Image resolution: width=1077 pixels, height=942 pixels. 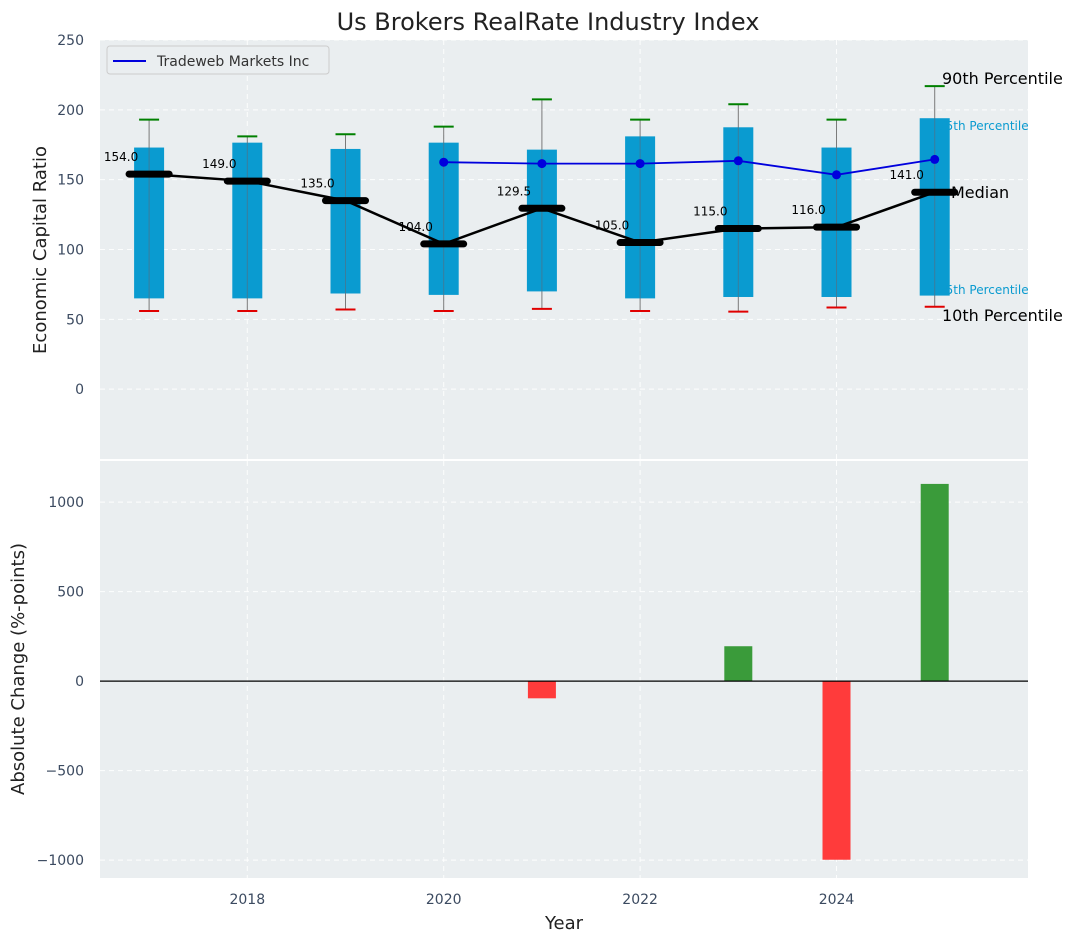 What do you see at coordinates (219, 164) in the screenshot?
I see `median-data-label: 149.0` at bounding box center [219, 164].